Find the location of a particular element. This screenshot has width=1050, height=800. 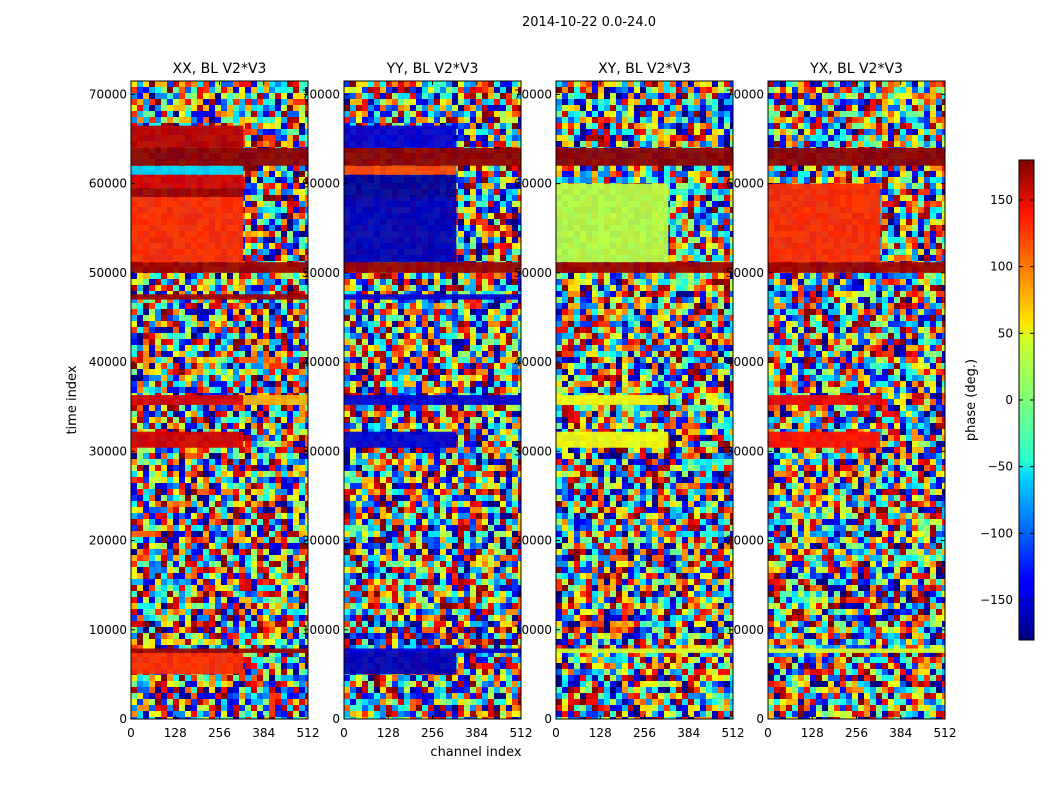

x-axis-label: channel index is located at coordinates (475, 752).